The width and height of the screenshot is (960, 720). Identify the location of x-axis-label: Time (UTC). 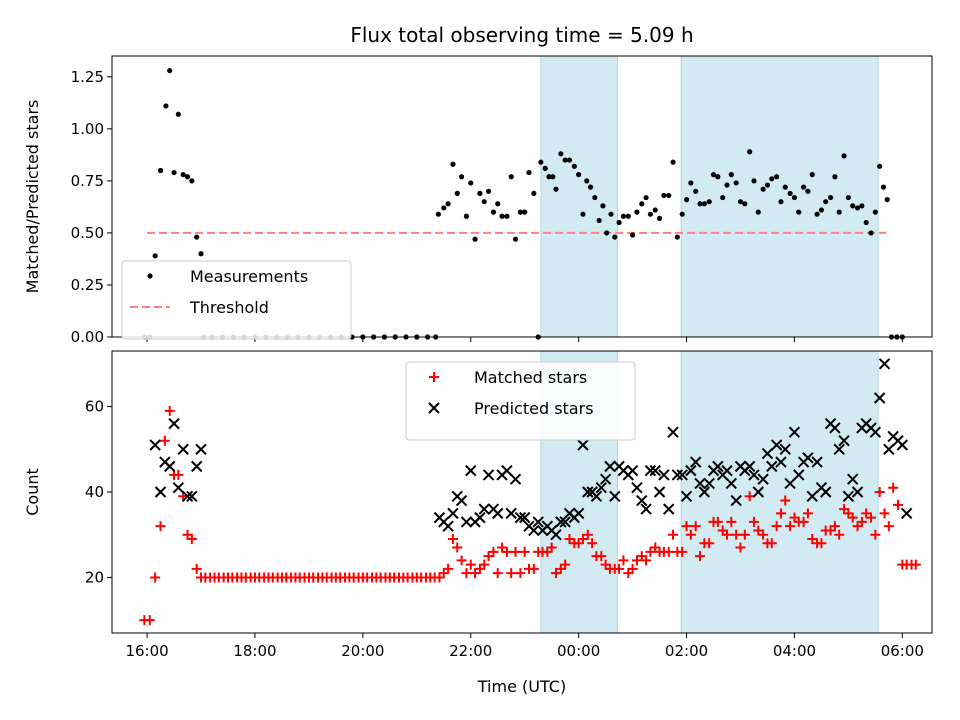
(521, 686).